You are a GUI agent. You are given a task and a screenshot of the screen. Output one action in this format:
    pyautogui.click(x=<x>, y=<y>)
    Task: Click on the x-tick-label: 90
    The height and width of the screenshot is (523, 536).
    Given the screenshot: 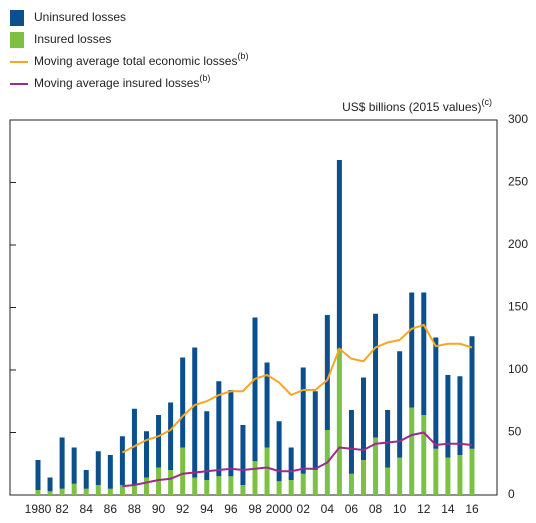 What is the action you would take?
    pyautogui.click(x=159, y=509)
    